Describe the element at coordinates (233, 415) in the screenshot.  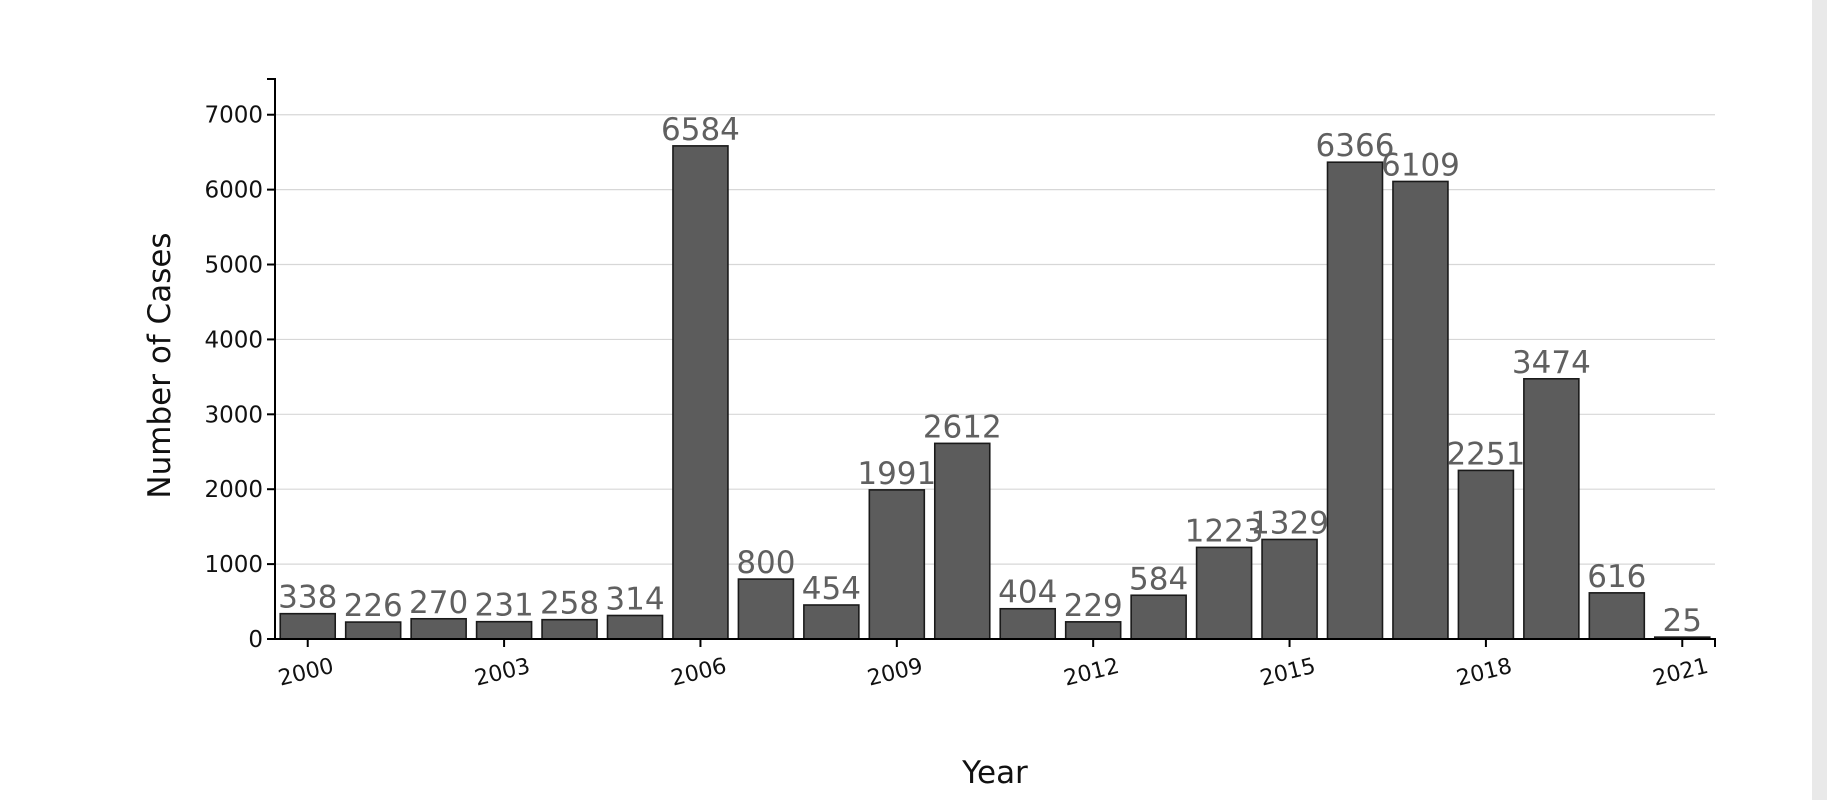
I see `y-tick-label: 3000` at that location.